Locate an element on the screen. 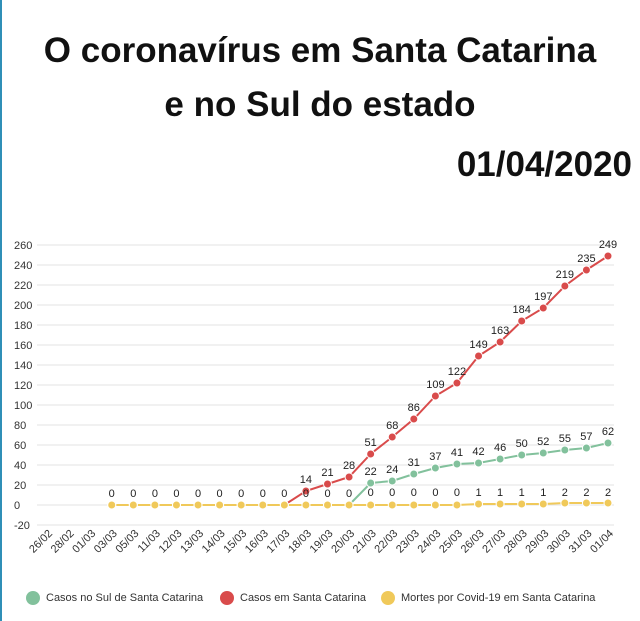  data-label: 31 is located at coordinates (414, 463).